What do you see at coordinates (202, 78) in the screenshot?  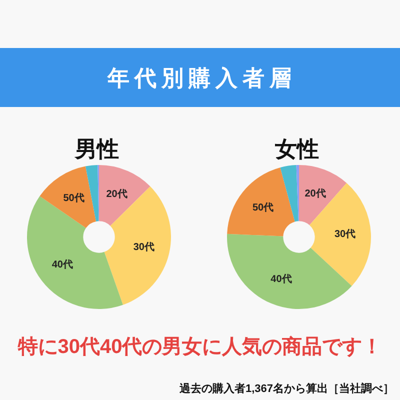 I see `annotation: 年代別購入者層` at bounding box center [202, 78].